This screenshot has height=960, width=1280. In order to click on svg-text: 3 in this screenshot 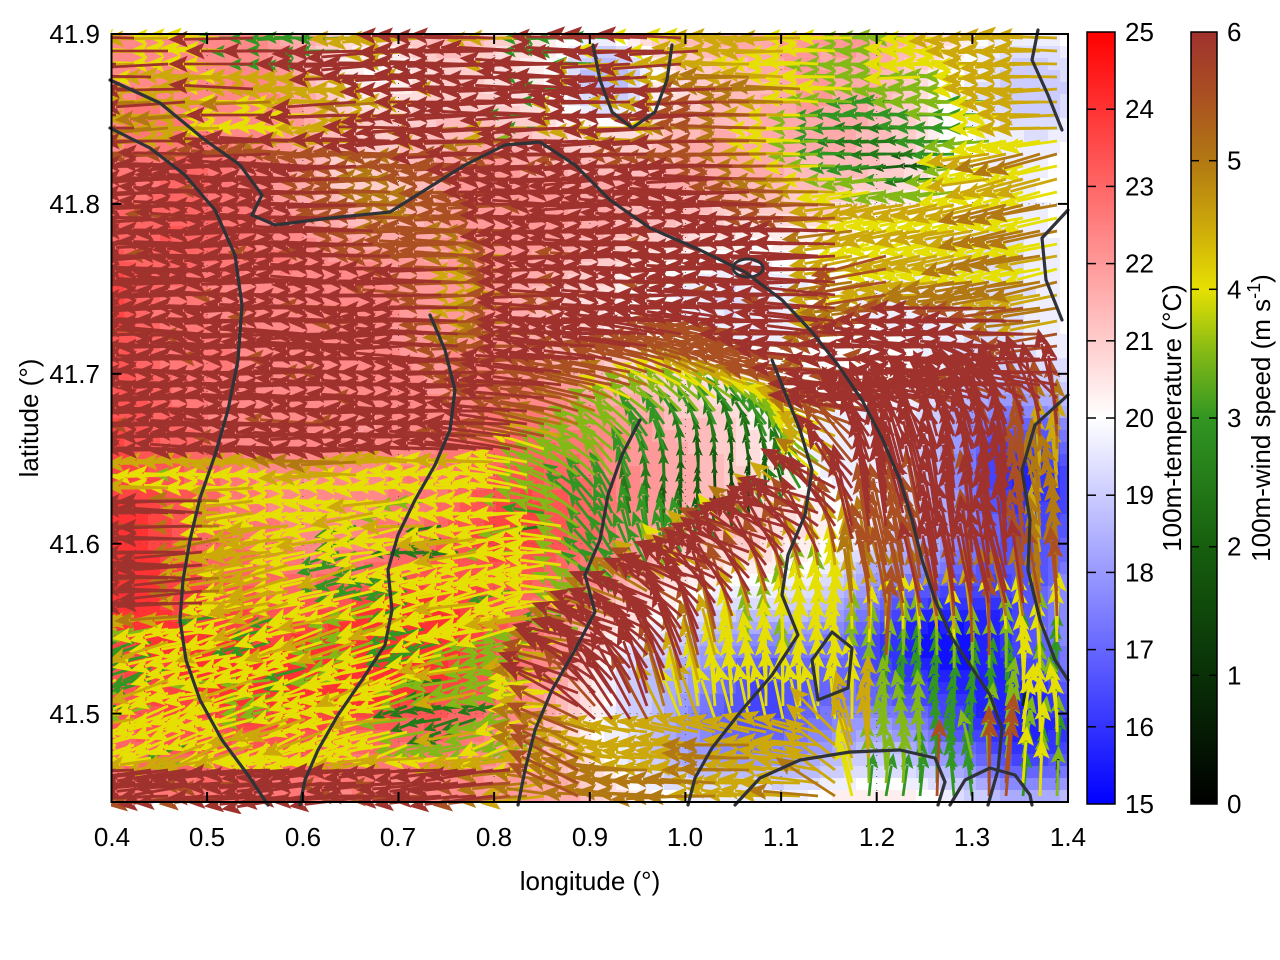, I will do `click(1234, 418)`.